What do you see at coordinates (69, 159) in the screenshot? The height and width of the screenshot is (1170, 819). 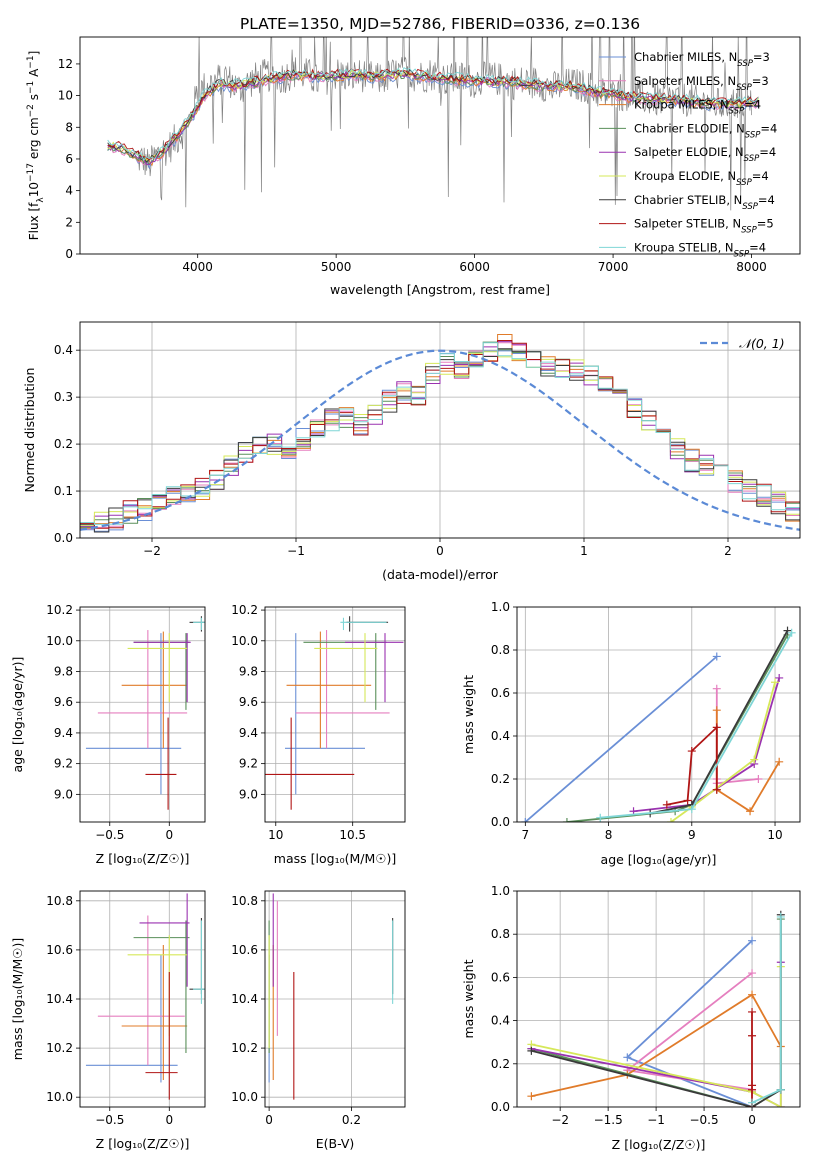 I see `y-tick-label: 6` at bounding box center [69, 159].